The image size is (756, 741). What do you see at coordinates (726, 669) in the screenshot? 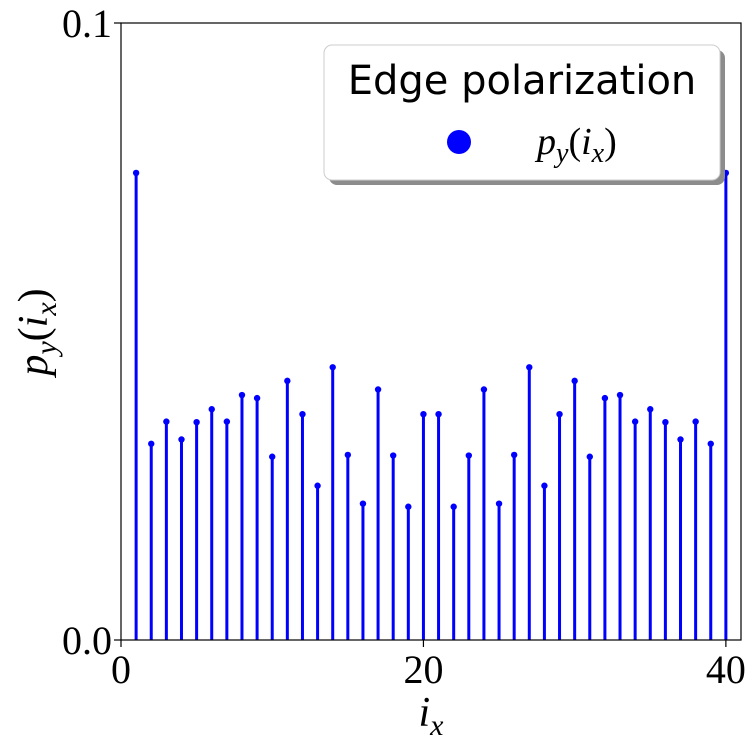
I see `x-tick-label: 40` at bounding box center [726, 669].